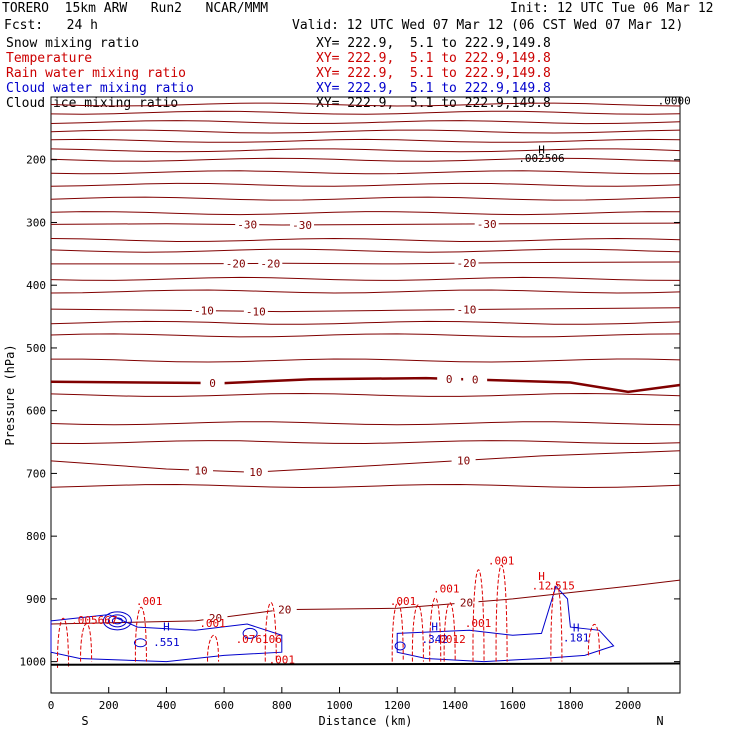  What do you see at coordinates (36, 473) in the screenshot?
I see `y-tick-label: 700` at bounding box center [36, 473].